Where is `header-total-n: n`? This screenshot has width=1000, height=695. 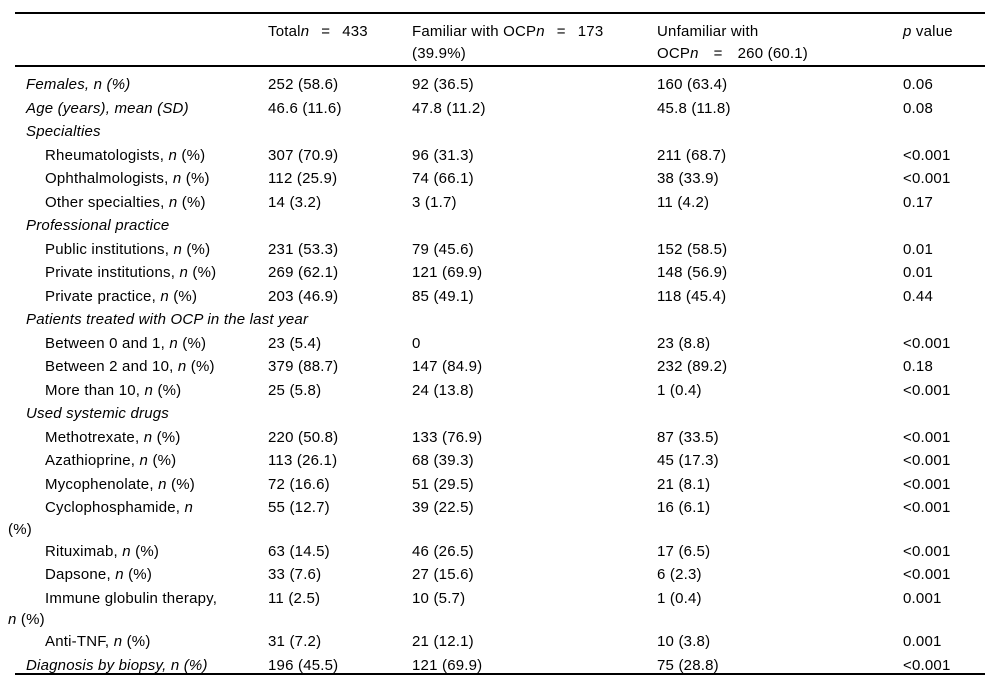
header-total-n: n is located at coordinates (305, 31).